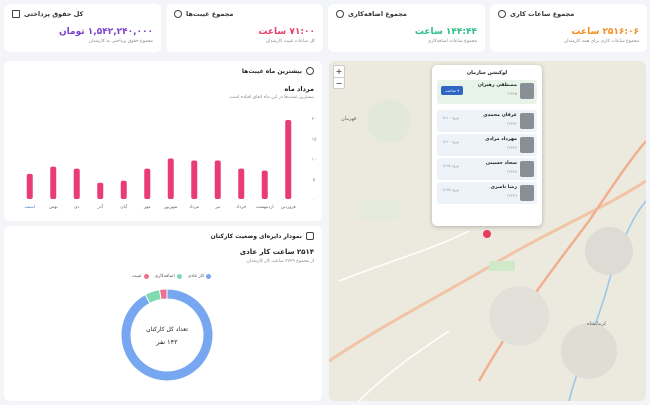 The image size is (650, 405). I want to click on map-marker-icon, so click(487, 234).